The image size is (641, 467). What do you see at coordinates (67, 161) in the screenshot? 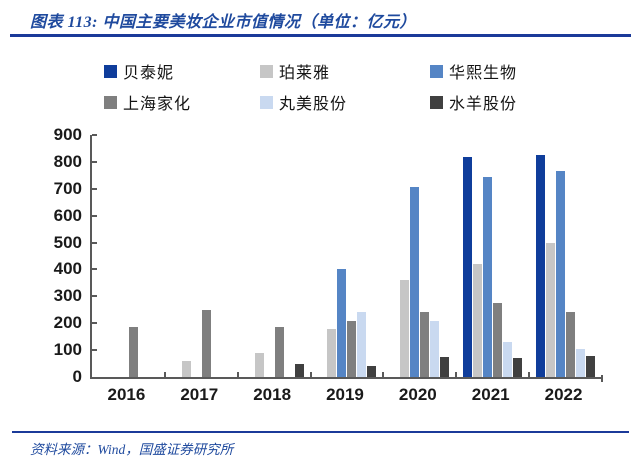
I see `y-axis-label: 800` at bounding box center [67, 161].